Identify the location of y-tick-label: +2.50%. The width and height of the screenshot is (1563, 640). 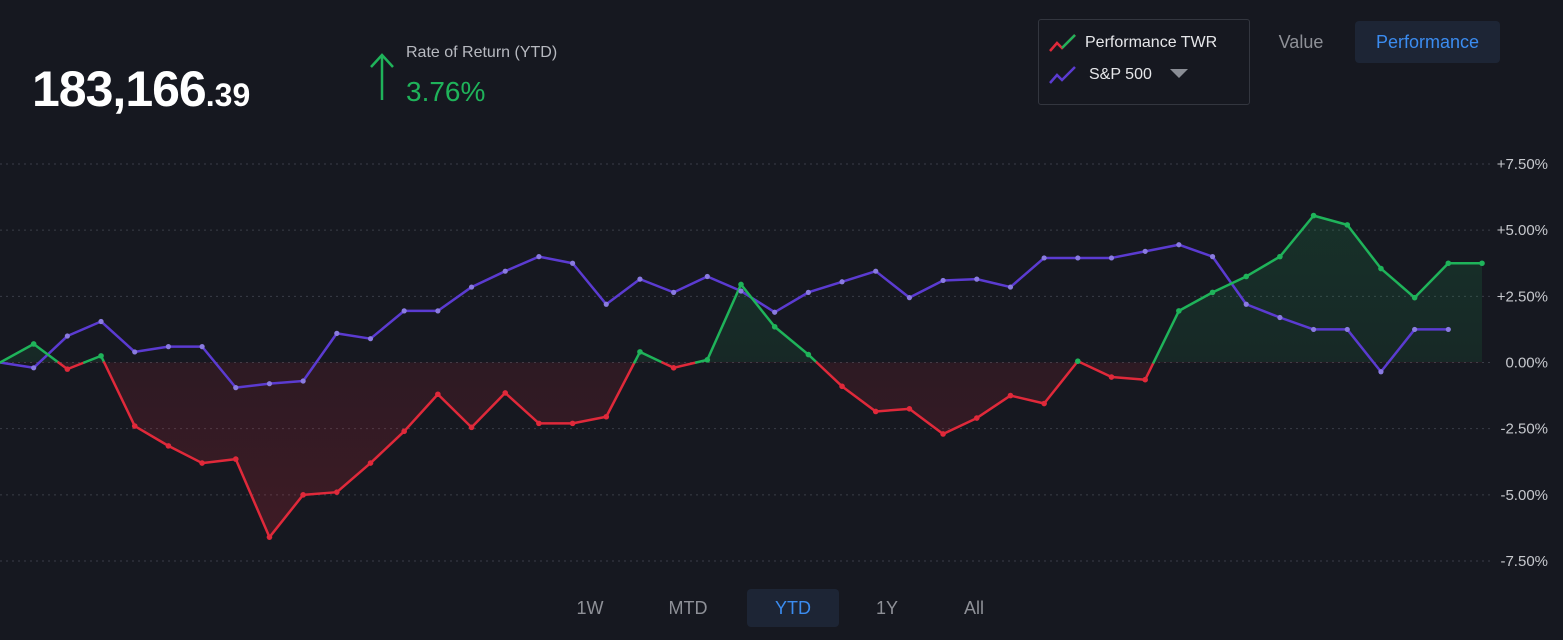
(1522, 296).